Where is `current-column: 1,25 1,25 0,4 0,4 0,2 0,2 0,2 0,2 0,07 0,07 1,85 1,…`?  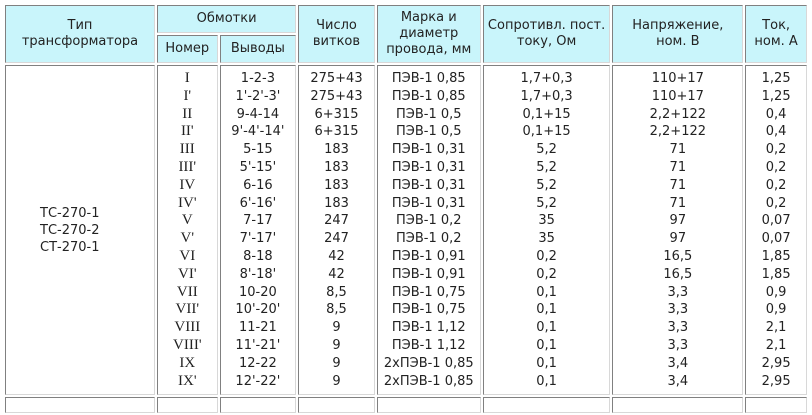 current-column: 1,25 1,25 0,4 0,4 0,2 0,2 0,2 0,2 0,07 0,07 1,85 1,… is located at coordinates (776, 230).